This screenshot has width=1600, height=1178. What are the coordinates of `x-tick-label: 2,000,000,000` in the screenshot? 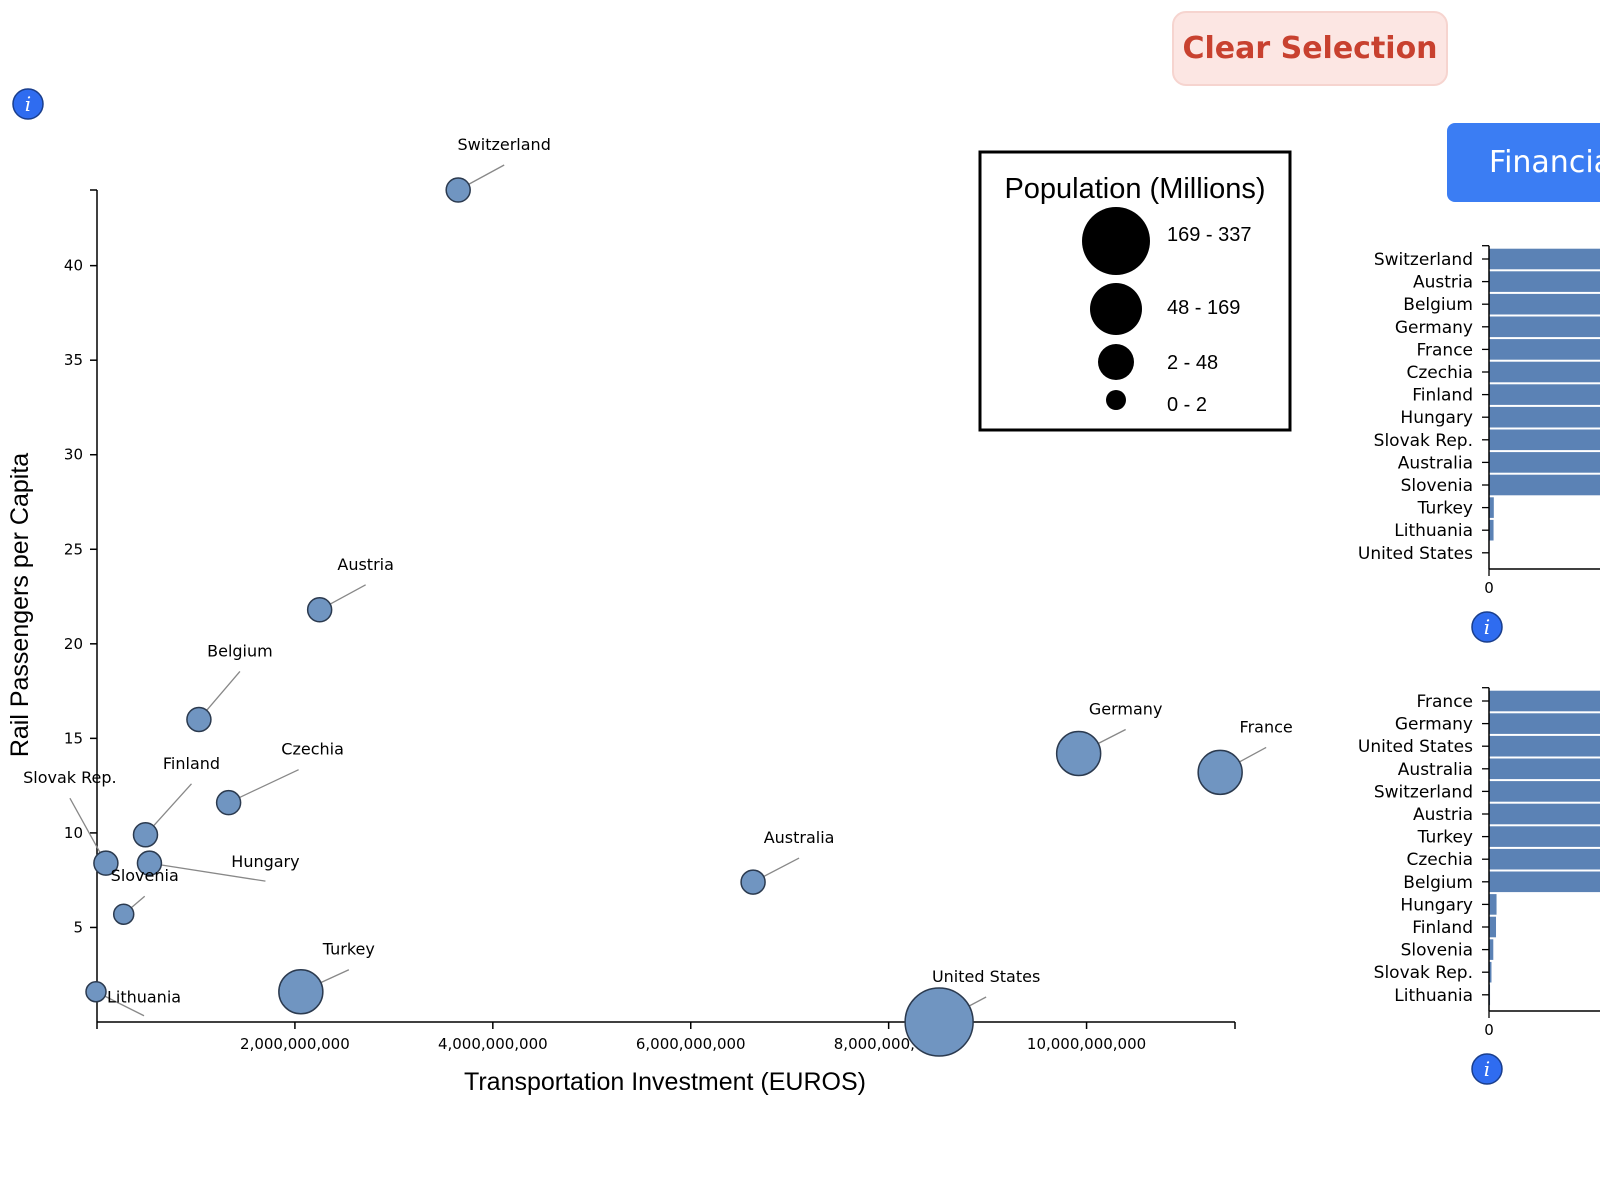 It's located at (295, 1044).